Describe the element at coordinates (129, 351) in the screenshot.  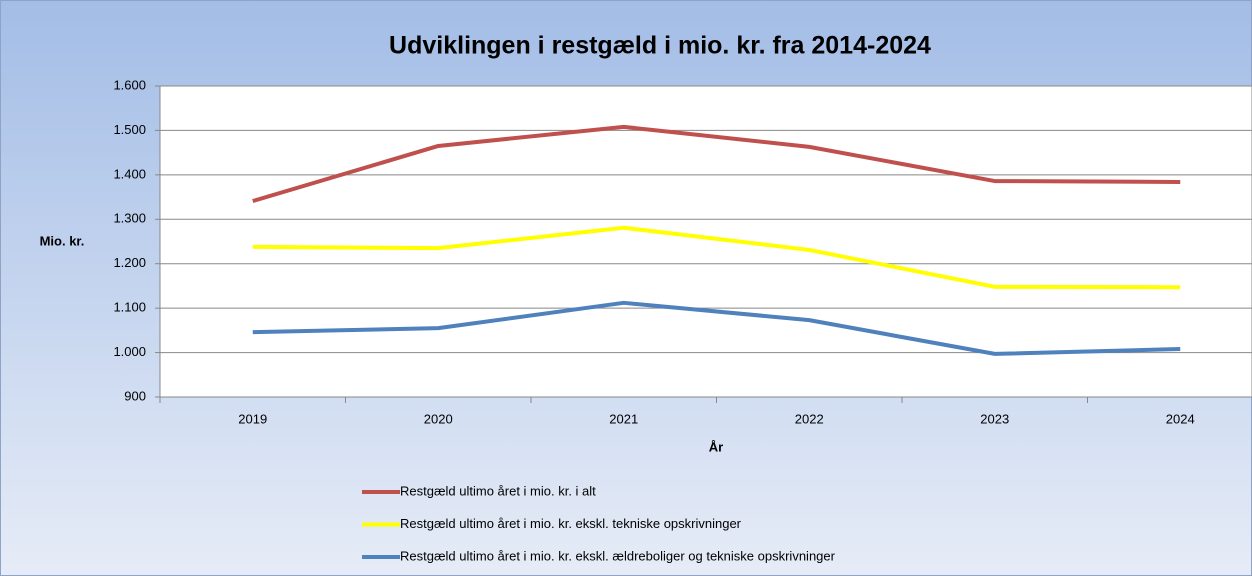
I see `y-tick-label: 1.000` at that location.